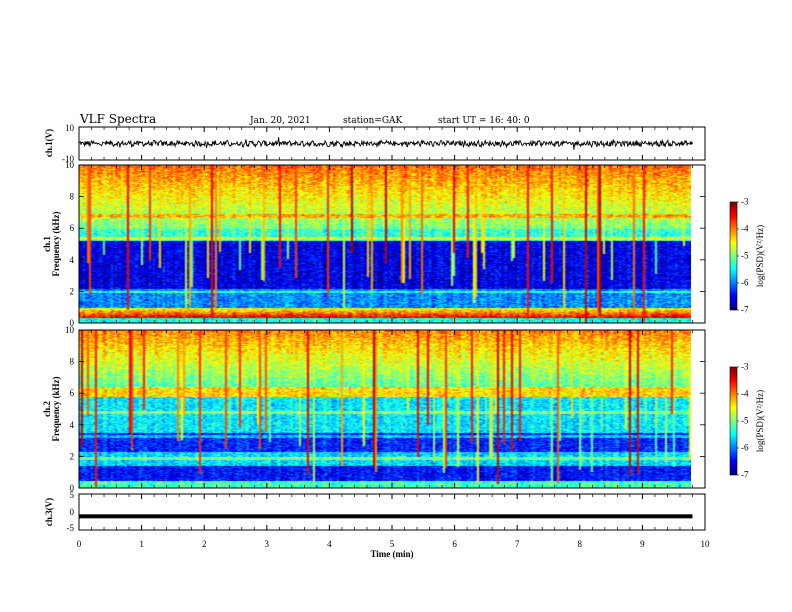  What do you see at coordinates (392, 512) in the screenshot?
I see `panel-ch3-frame` at bounding box center [392, 512].